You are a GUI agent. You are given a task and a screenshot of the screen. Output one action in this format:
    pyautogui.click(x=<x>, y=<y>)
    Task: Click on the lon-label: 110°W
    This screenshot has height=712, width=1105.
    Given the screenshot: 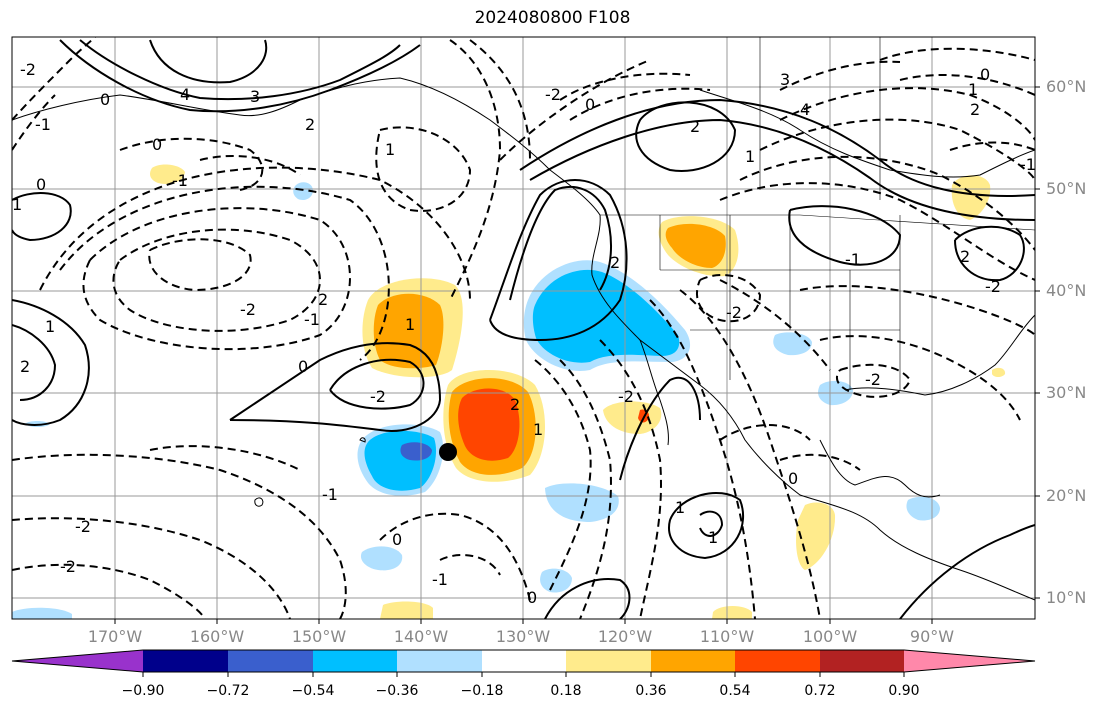 What is the action you would take?
    pyautogui.click(x=727, y=636)
    